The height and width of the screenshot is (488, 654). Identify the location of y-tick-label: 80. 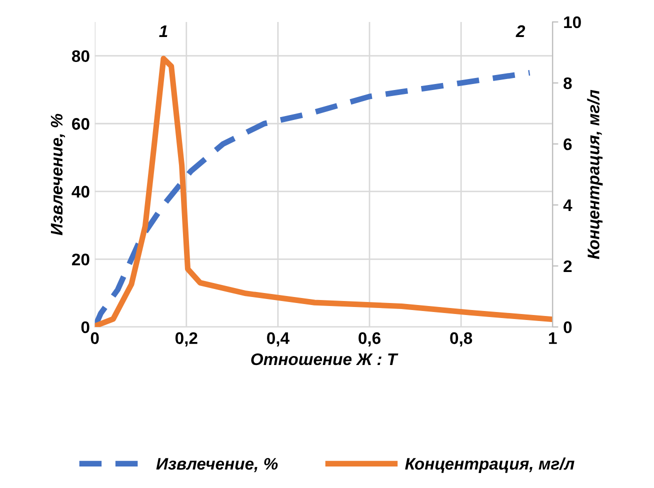
(81, 56).